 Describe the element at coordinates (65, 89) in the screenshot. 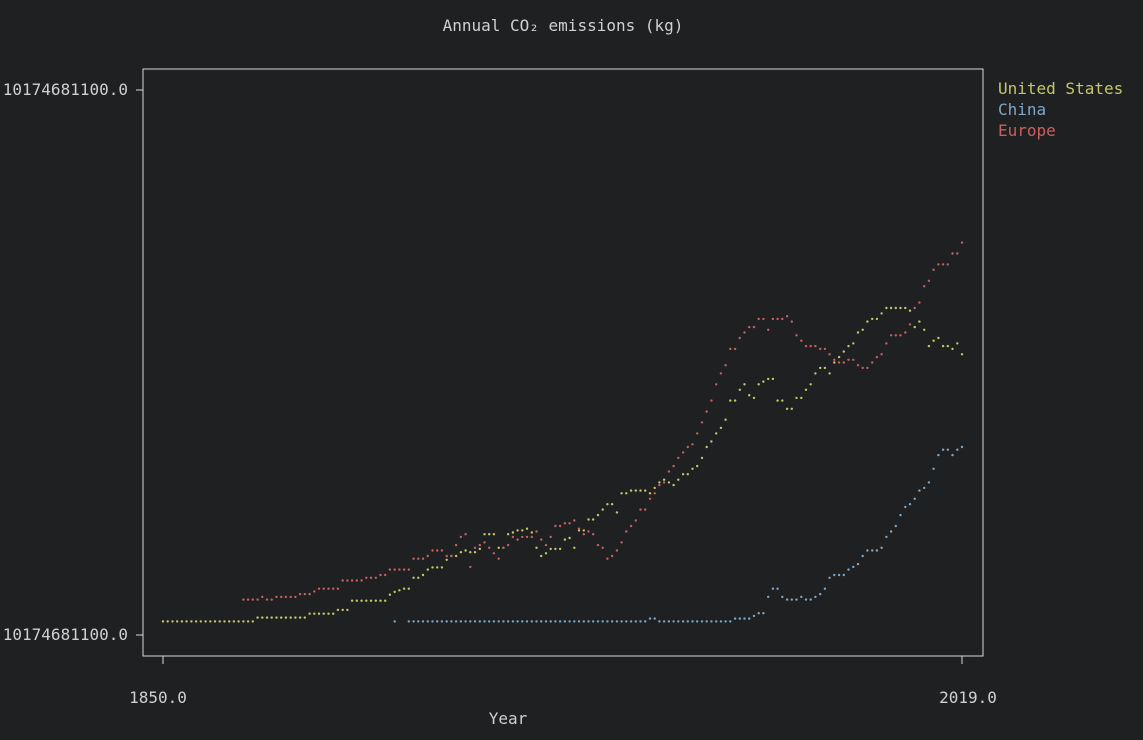

I see `y-tick-label-top: 10174681100.0` at that location.